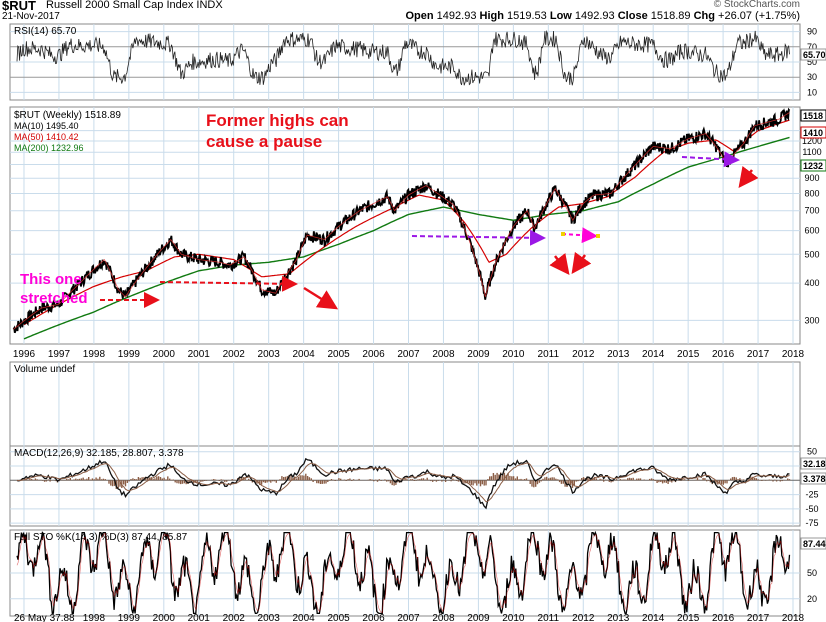 The height and width of the screenshot is (622, 826). What do you see at coordinates (811, 495) in the screenshot?
I see `macd-y-tick: -25` at bounding box center [811, 495].